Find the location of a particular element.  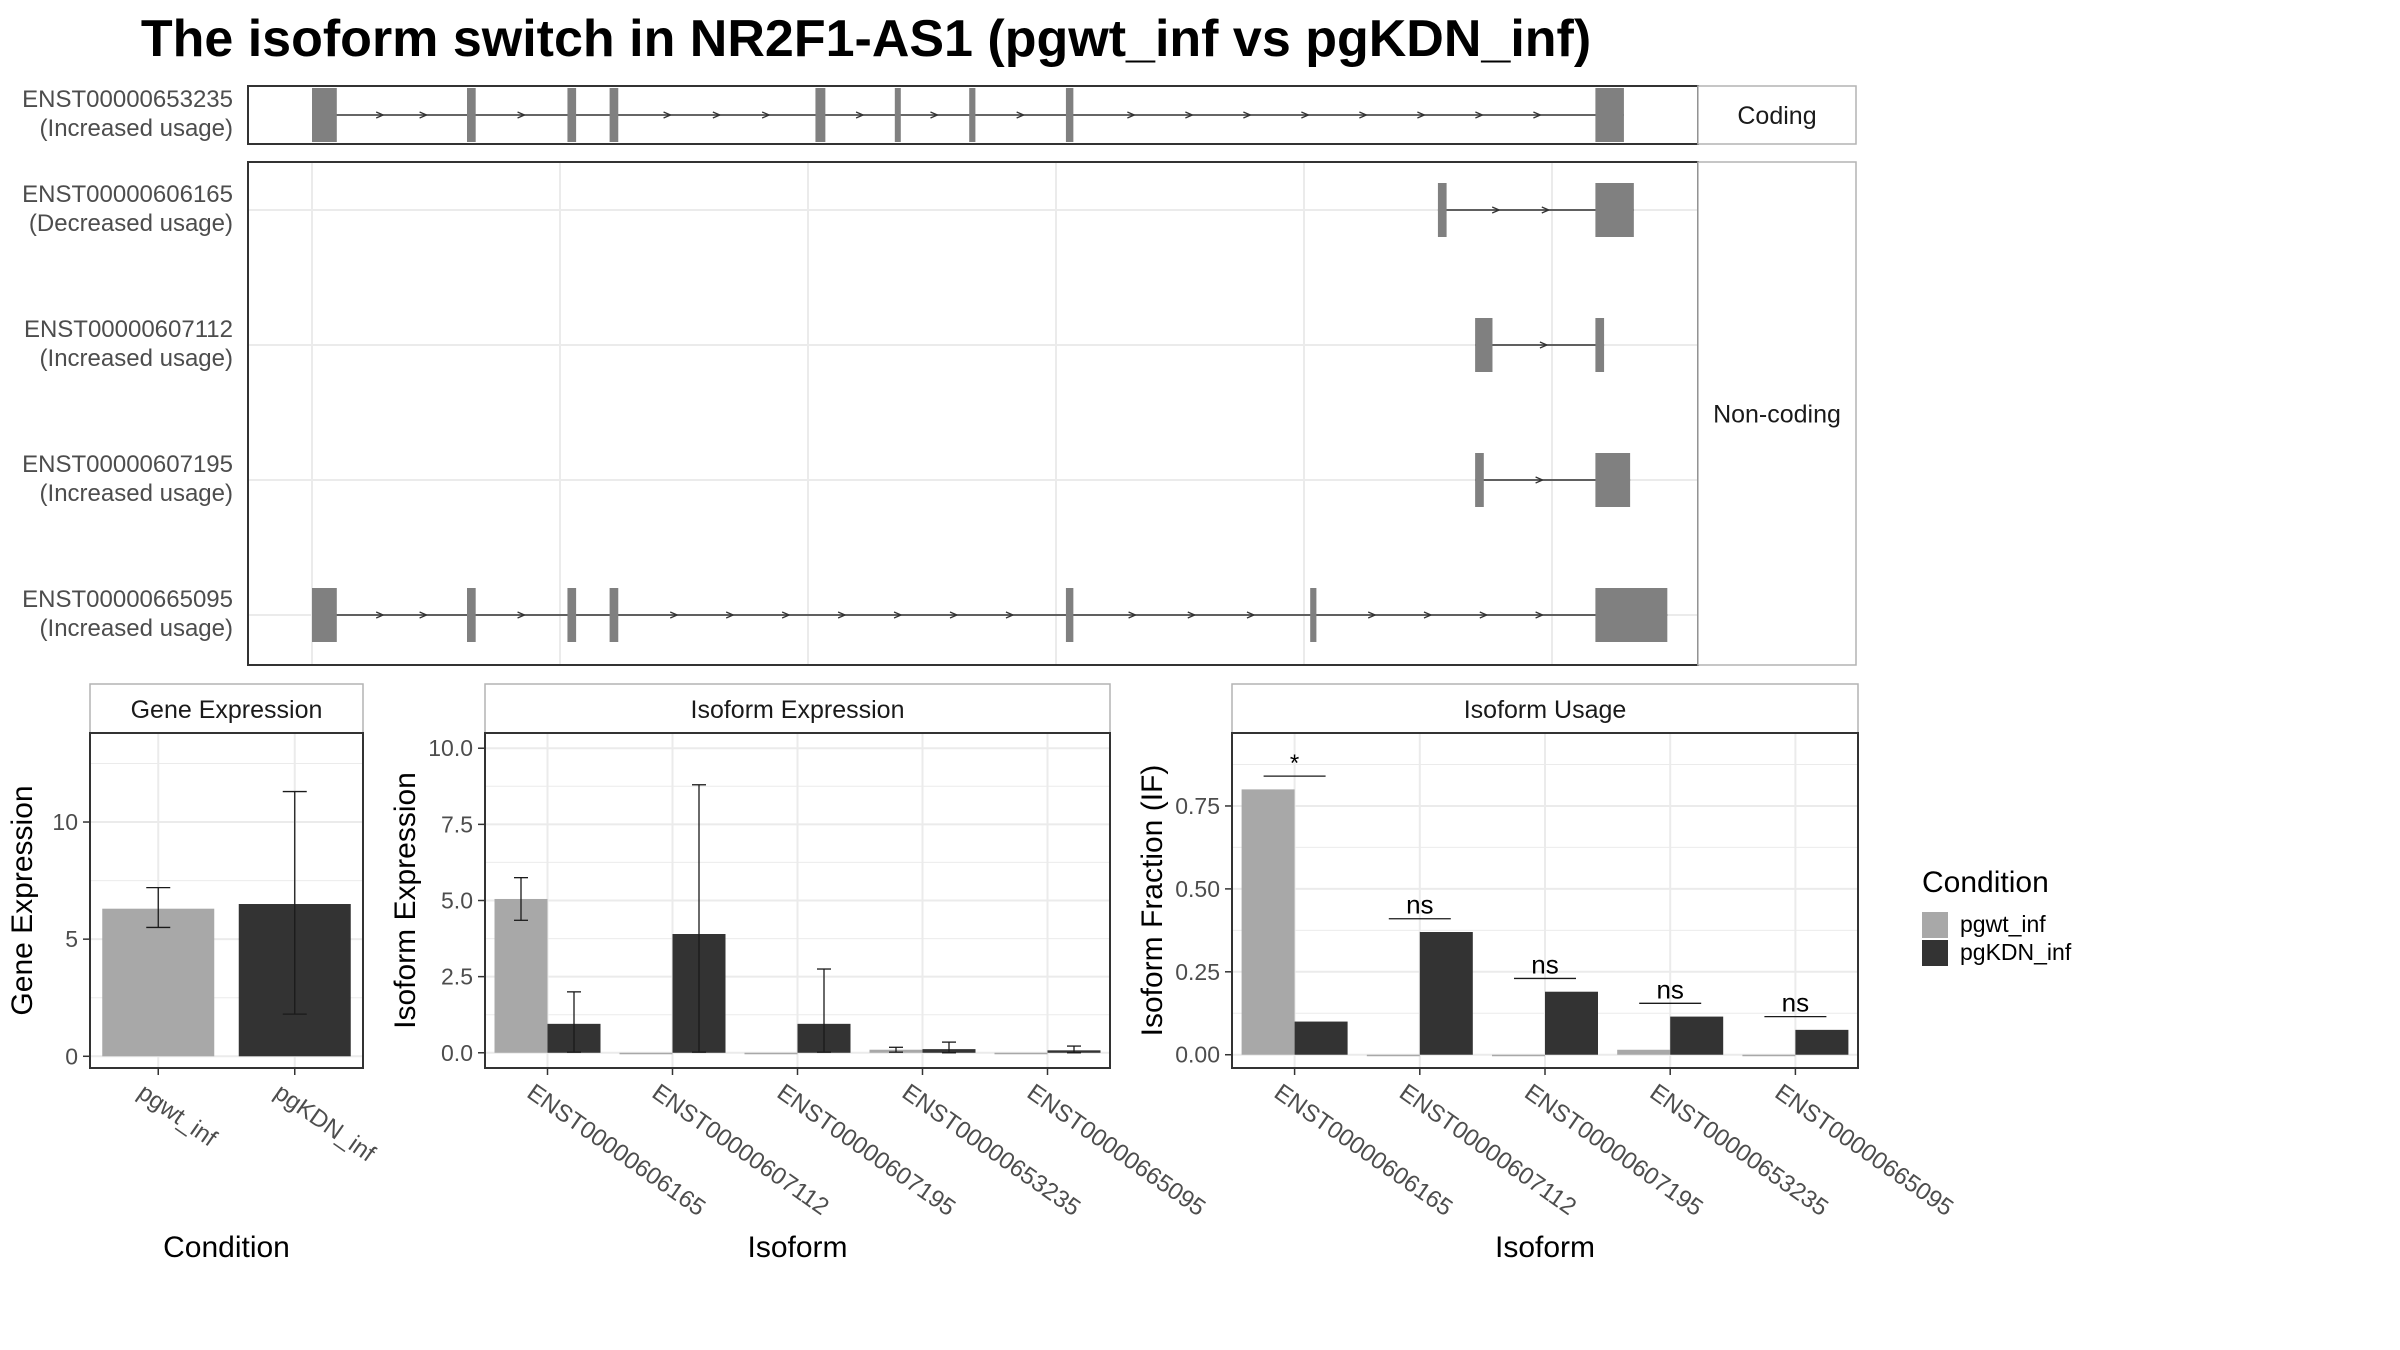

isoform-id-label: ENST00000607112 is located at coordinates (128, 329).